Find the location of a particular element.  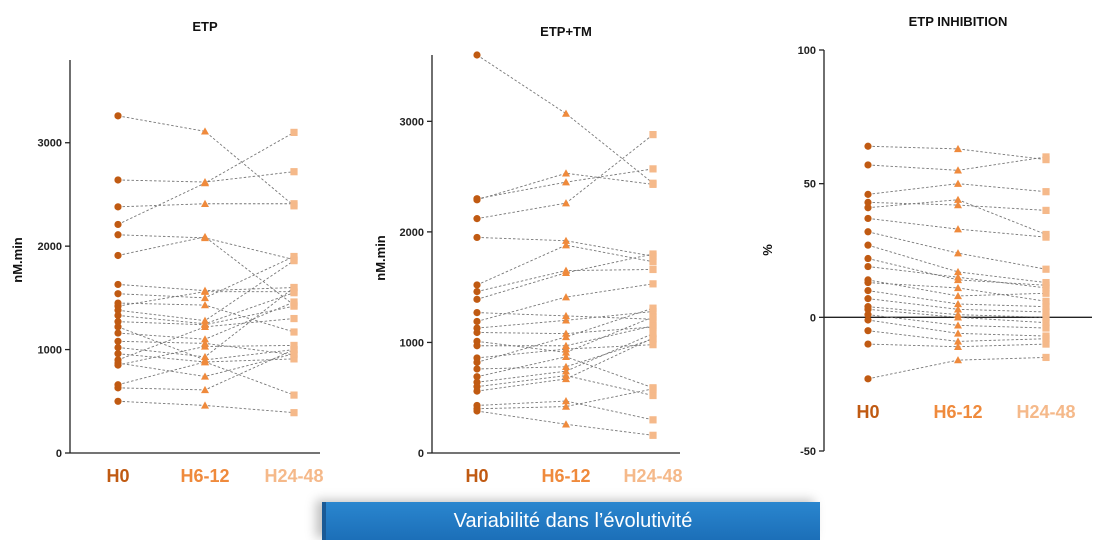

y-axis-label: nM.min is located at coordinates (17, 260).